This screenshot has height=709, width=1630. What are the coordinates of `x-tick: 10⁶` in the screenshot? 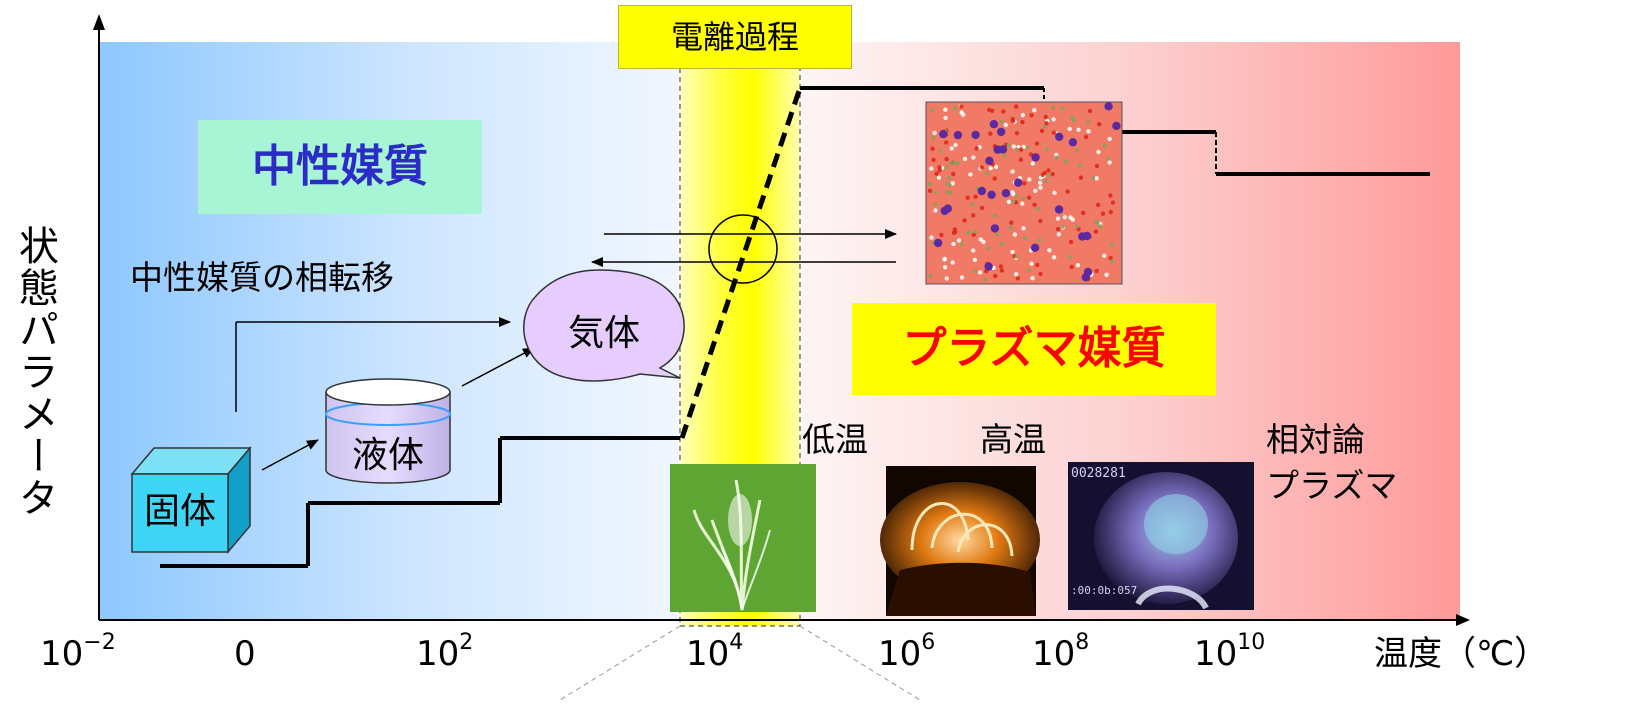 It's located at (907, 652).